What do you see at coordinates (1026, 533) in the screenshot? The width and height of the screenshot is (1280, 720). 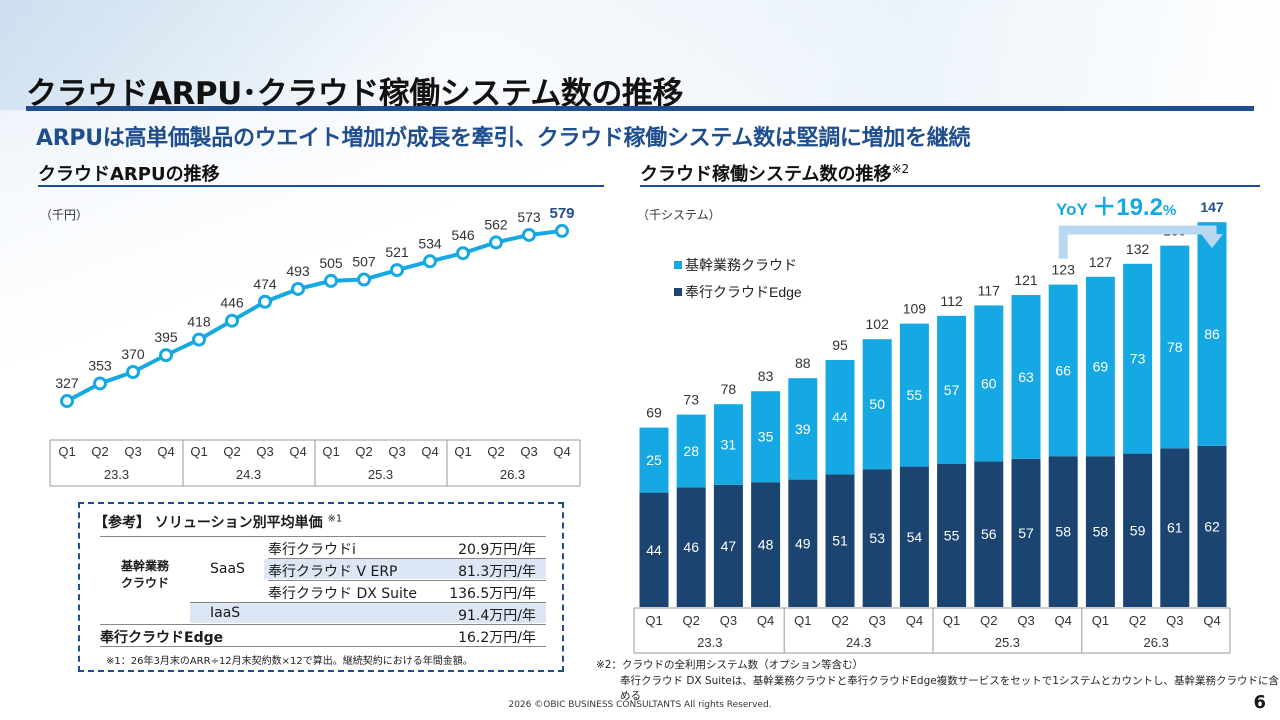 I see `edge-value-label: 57` at bounding box center [1026, 533].